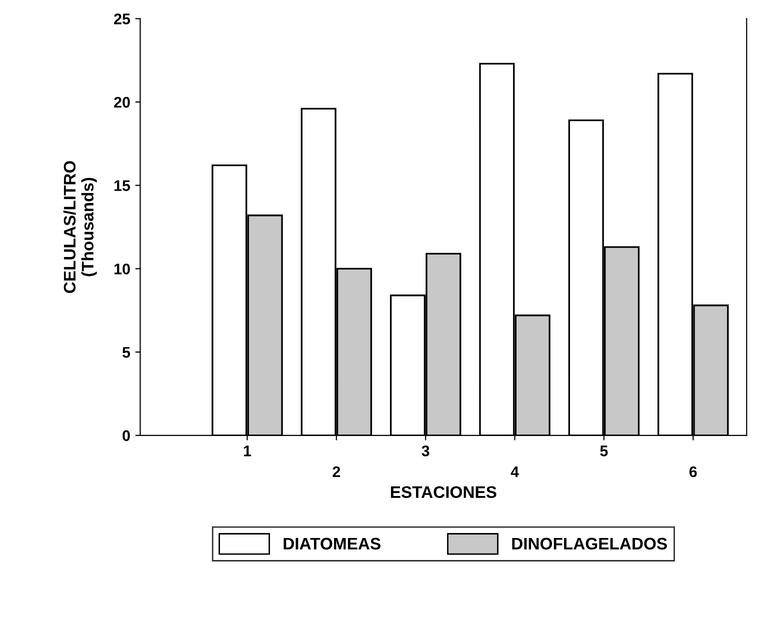 This screenshot has width=758, height=622. What do you see at coordinates (122, 102) in the screenshot?
I see `y-tick-label: 20` at bounding box center [122, 102].